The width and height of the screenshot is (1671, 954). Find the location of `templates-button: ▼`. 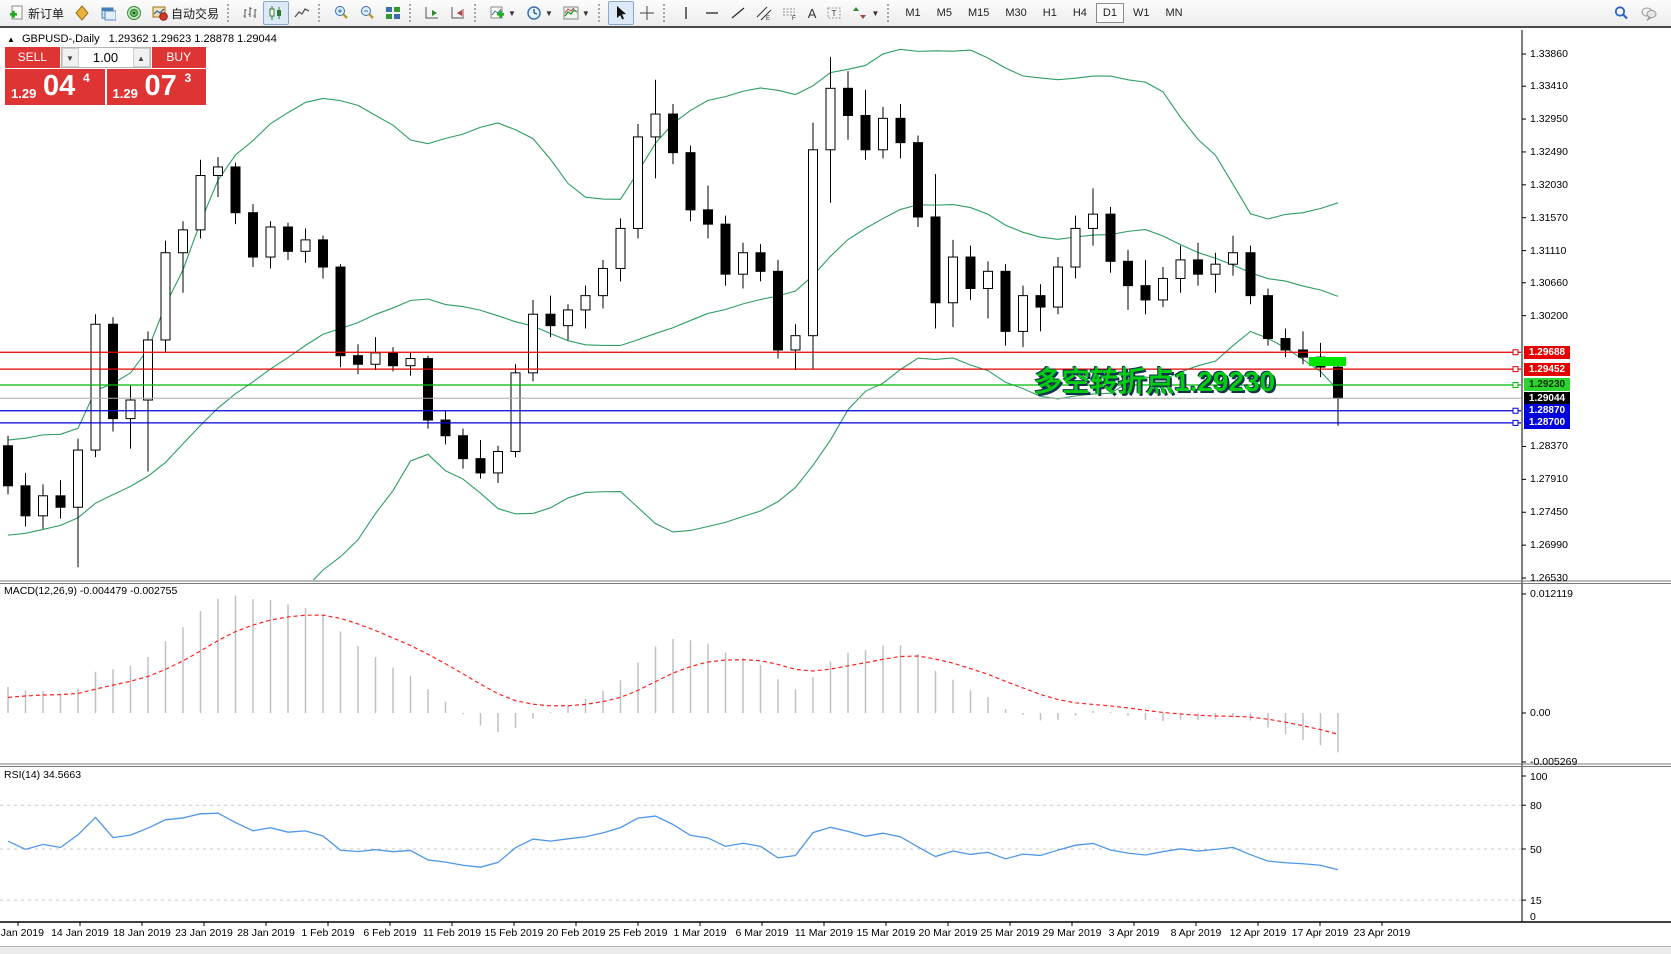

templates-button: ▼ is located at coordinates (576, 13).